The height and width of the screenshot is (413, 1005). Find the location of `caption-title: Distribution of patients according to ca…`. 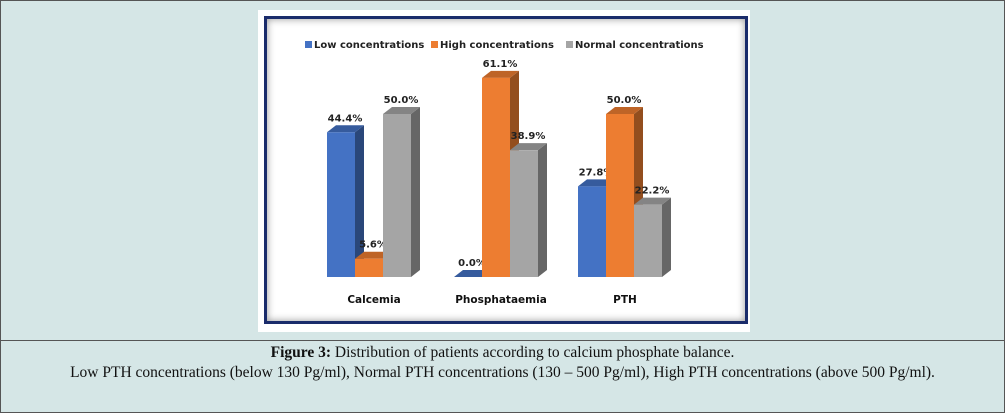

caption-title: Distribution of patients according to ca… is located at coordinates (533, 352).